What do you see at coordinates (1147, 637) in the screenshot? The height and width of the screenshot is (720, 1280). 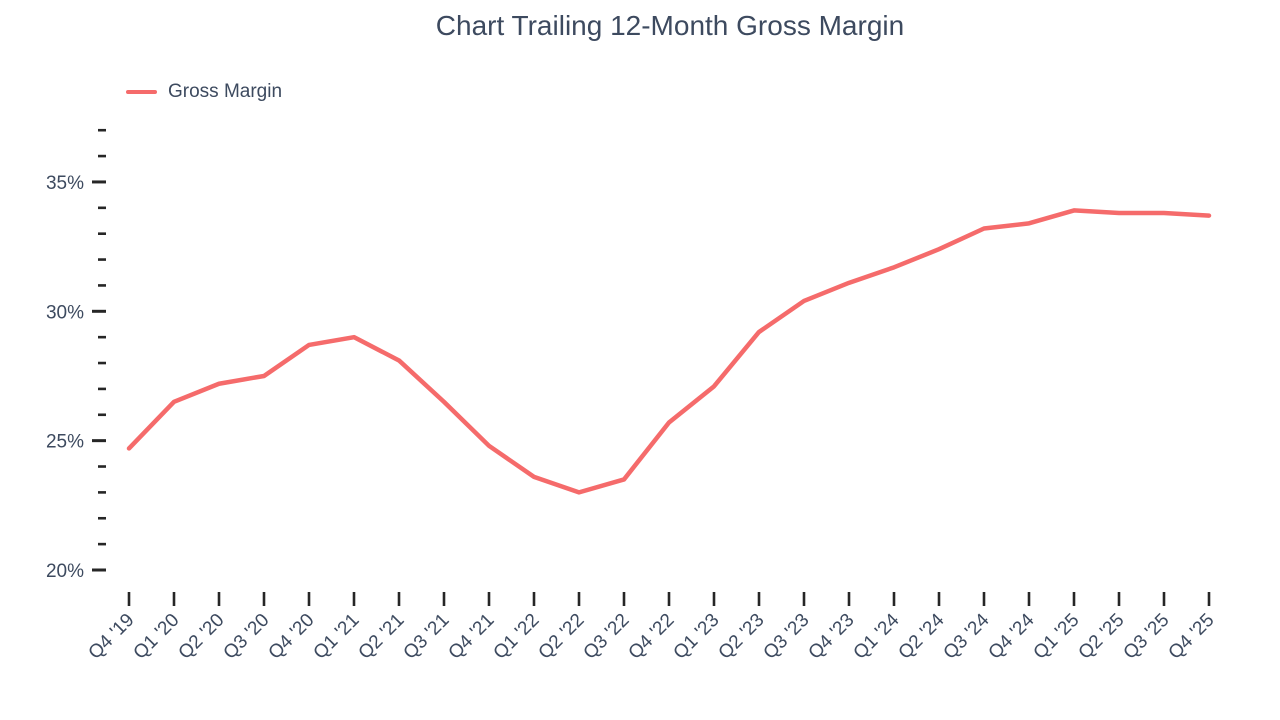 I see `x-axis-tick-label: Q3 '25` at bounding box center [1147, 637].